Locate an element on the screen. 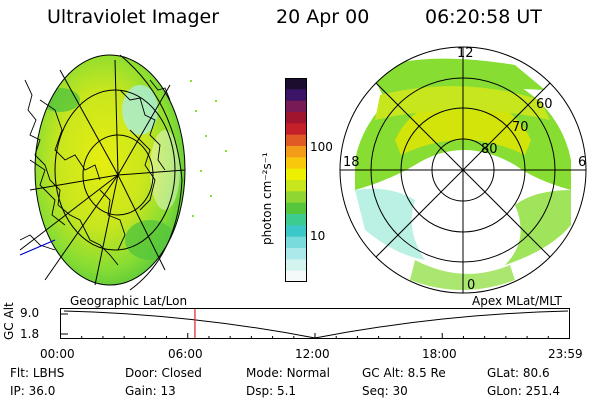 This screenshot has height=400, width=600. status-gain: Gain: 13 is located at coordinates (150, 391).